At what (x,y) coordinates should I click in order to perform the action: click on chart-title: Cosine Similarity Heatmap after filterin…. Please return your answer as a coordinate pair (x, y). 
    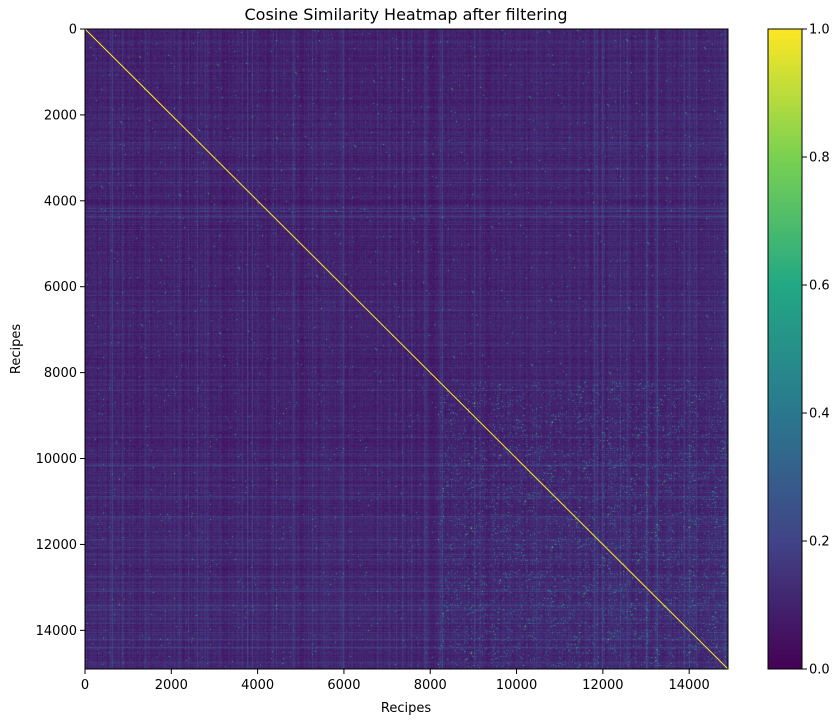
    Looking at the image, I should click on (405, 14).